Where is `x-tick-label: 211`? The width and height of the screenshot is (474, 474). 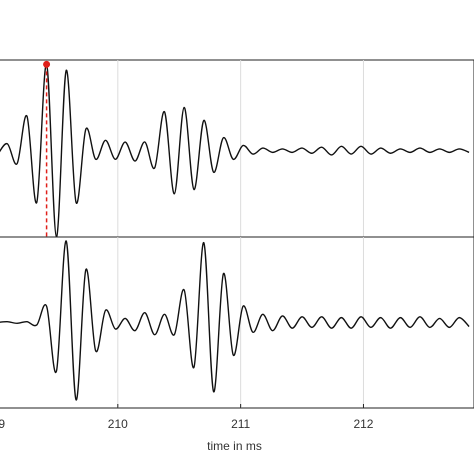
x-tick-label: 211 is located at coordinates (240, 424).